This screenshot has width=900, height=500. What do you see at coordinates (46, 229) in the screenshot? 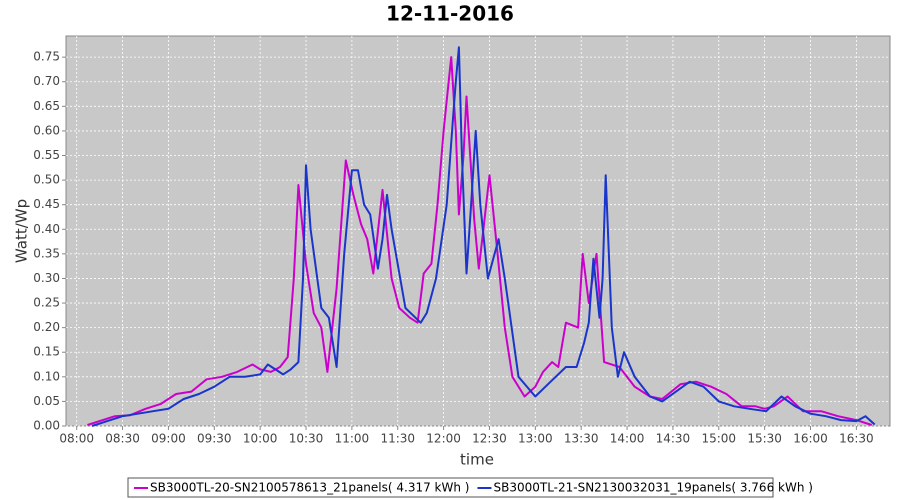
I see `y-tick-label: 0.40` at bounding box center [46, 229].